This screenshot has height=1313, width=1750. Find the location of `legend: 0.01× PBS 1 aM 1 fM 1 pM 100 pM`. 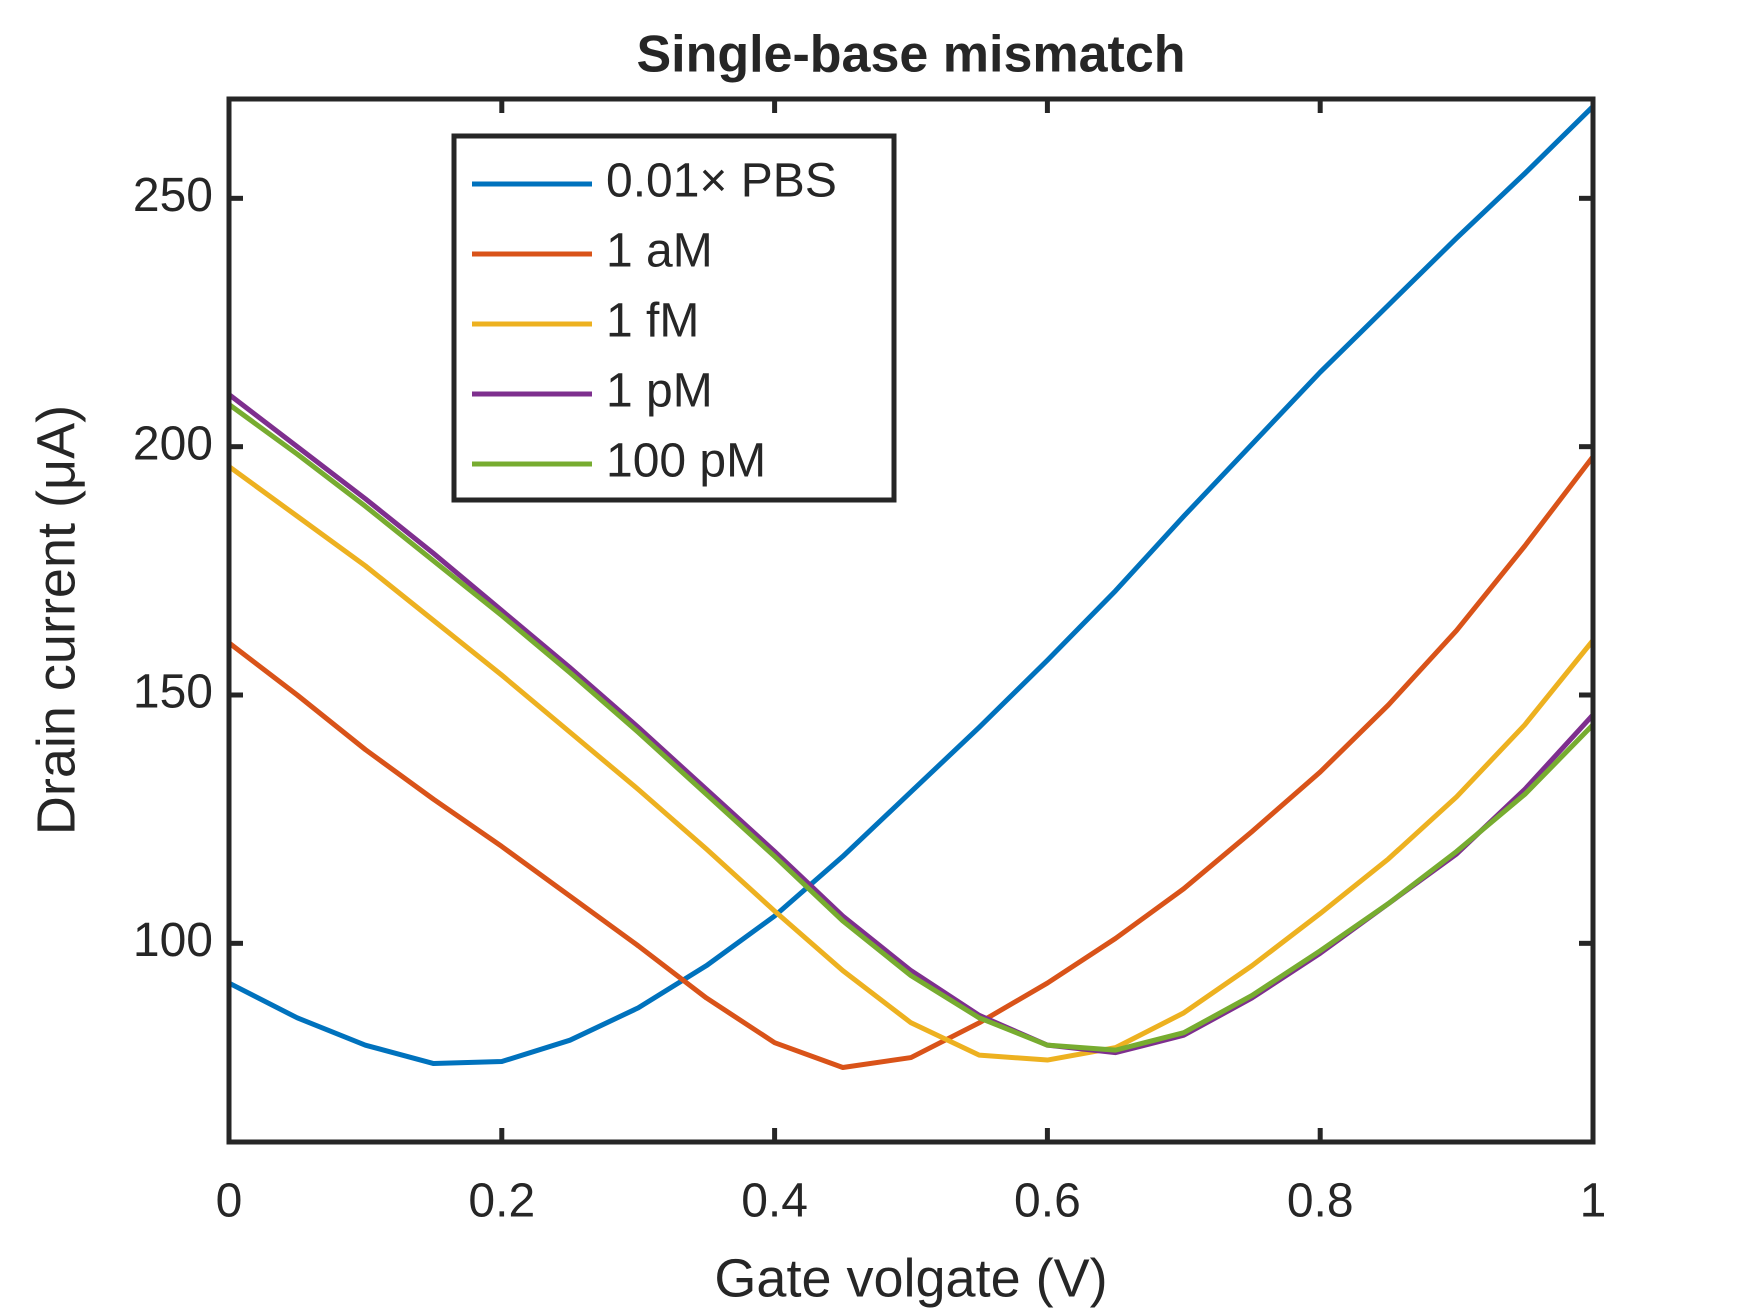

legend: 0.01× PBS 1 aM 1 fM 1 pM 100 pM is located at coordinates (674, 318).